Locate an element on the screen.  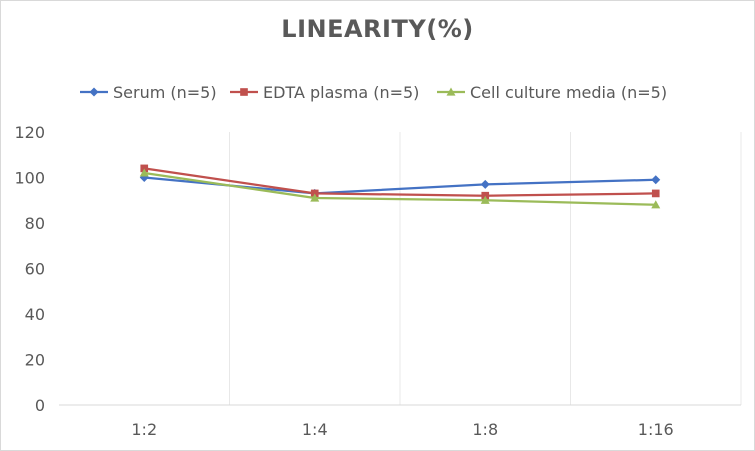
y-tick-label: 100 is located at coordinates (29, 178).